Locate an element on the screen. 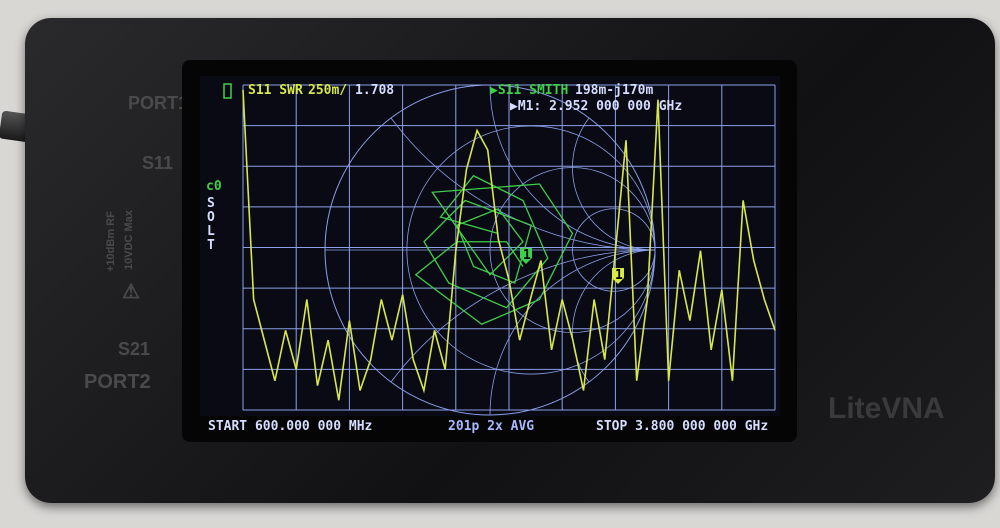  stop-frequency: STOP 3.800 000 000 GHz is located at coordinates (682, 426).